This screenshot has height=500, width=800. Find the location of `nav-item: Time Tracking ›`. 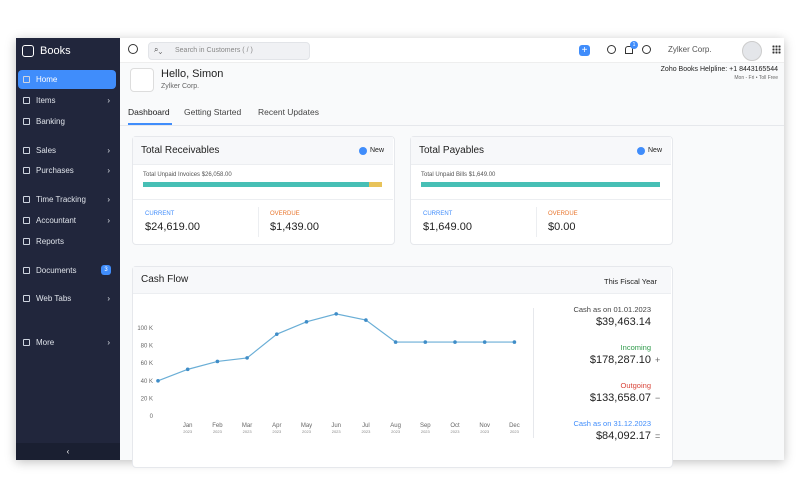

nav-item: Time Tracking › is located at coordinates (67, 199).